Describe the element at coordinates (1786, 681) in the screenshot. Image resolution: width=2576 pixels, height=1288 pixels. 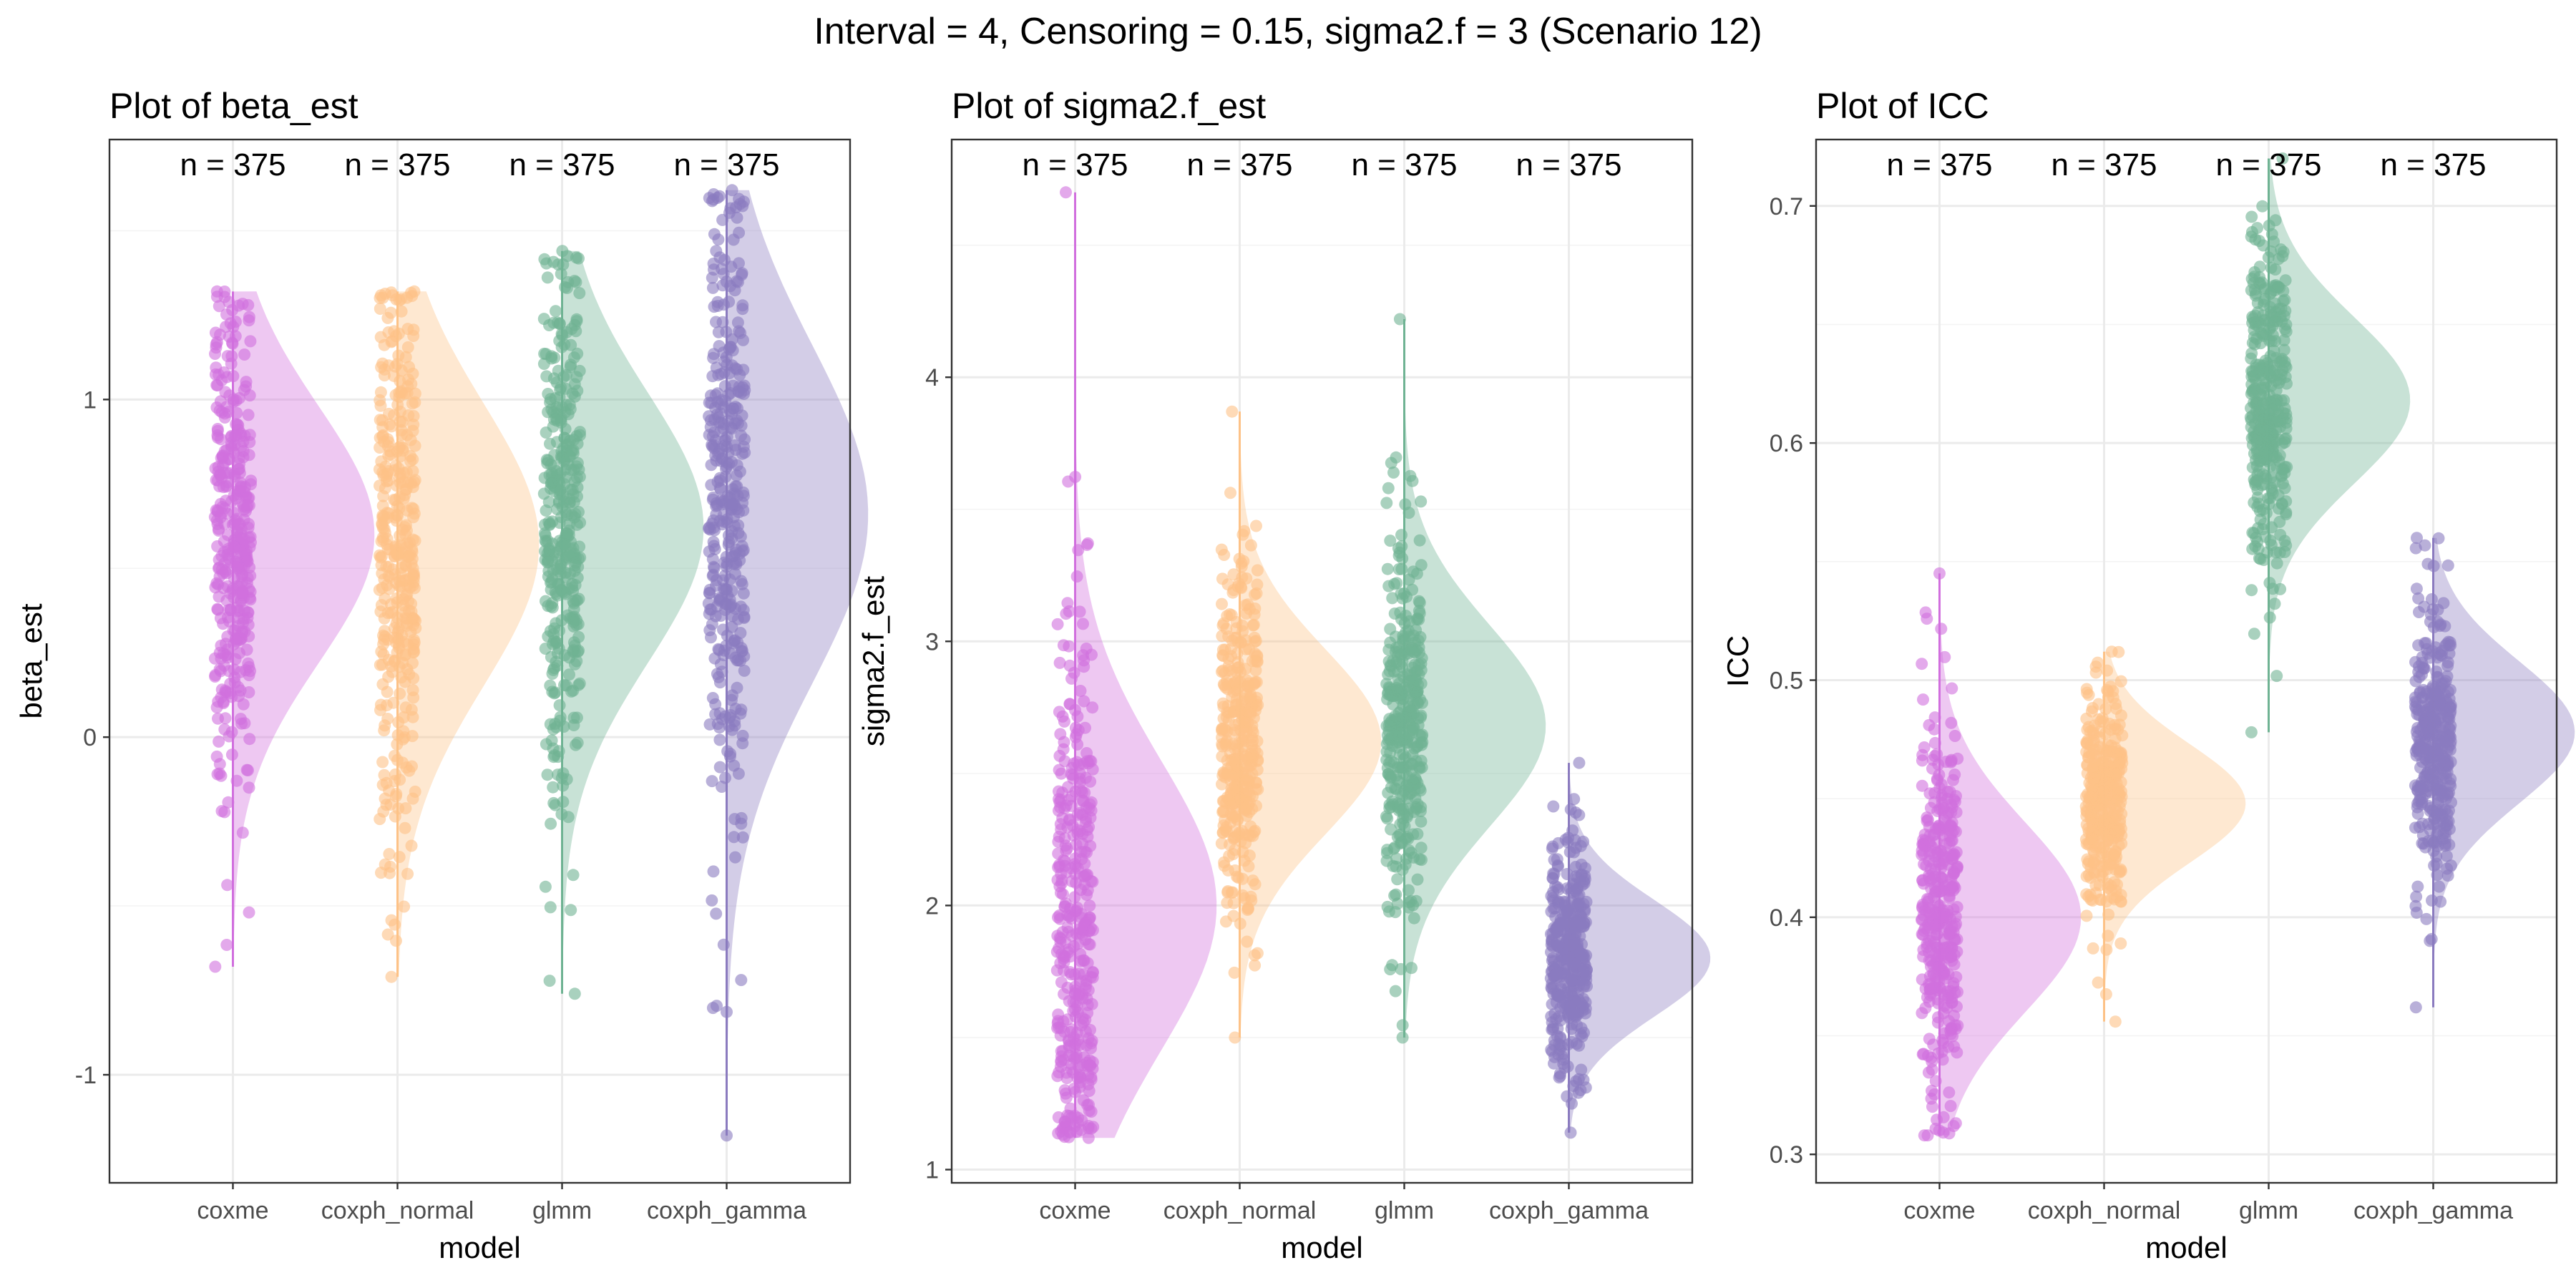
I see `y-tick-label: 0.5` at that location.